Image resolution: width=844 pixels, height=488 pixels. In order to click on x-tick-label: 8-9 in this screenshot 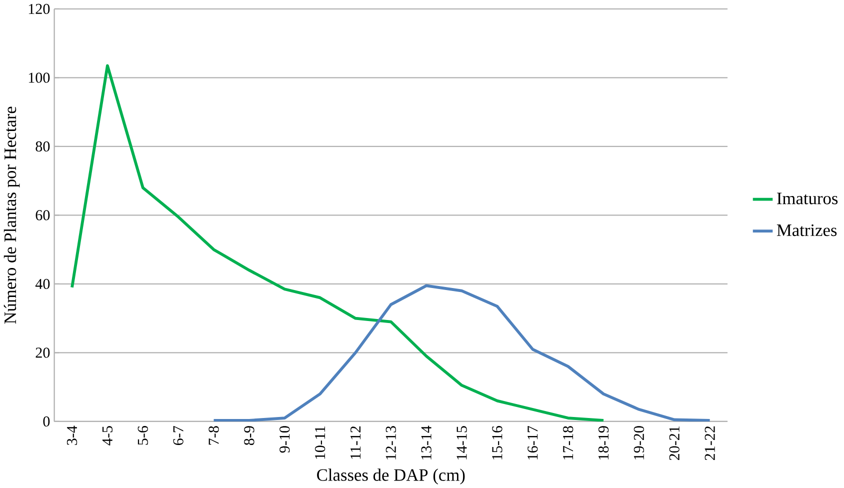, I will do `click(249, 435)`.